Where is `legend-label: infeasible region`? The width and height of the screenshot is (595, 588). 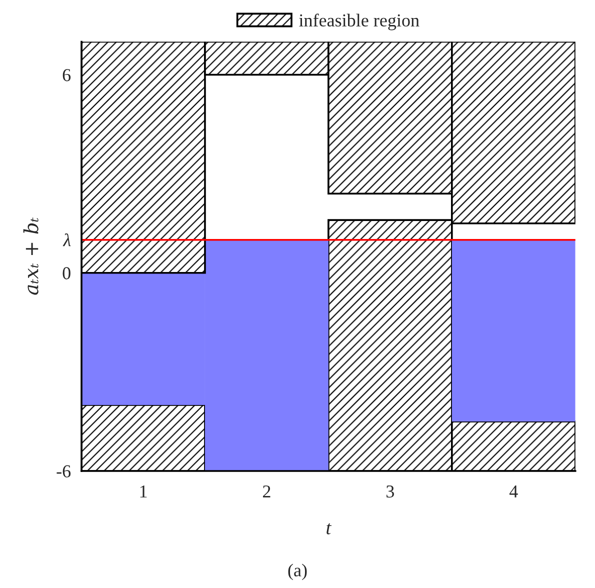
legend-label: infeasible region is located at coordinates (359, 22).